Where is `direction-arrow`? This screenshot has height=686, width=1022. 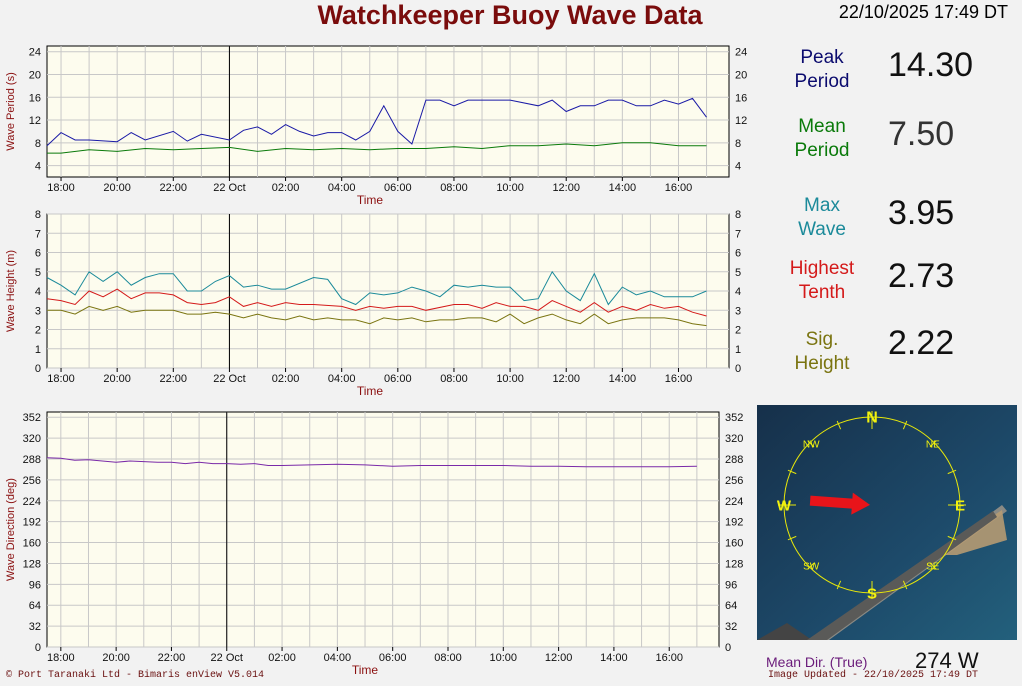 direction-arrow is located at coordinates (840, 503).